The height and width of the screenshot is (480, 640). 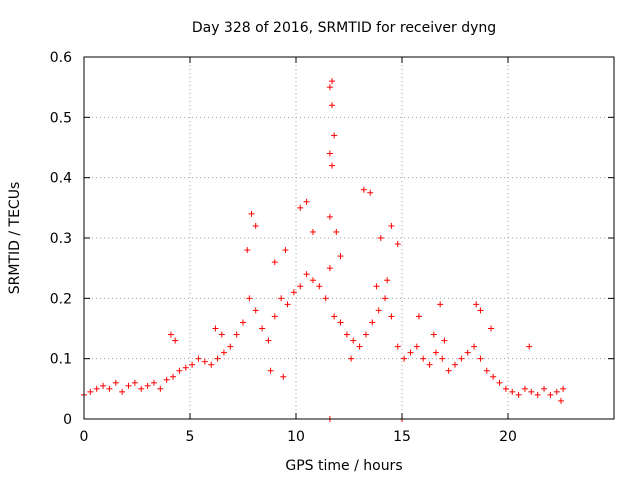 What do you see at coordinates (190, 437) in the screenshot?
I see `x-tick-label: 5` at bounding box center [190, 437].